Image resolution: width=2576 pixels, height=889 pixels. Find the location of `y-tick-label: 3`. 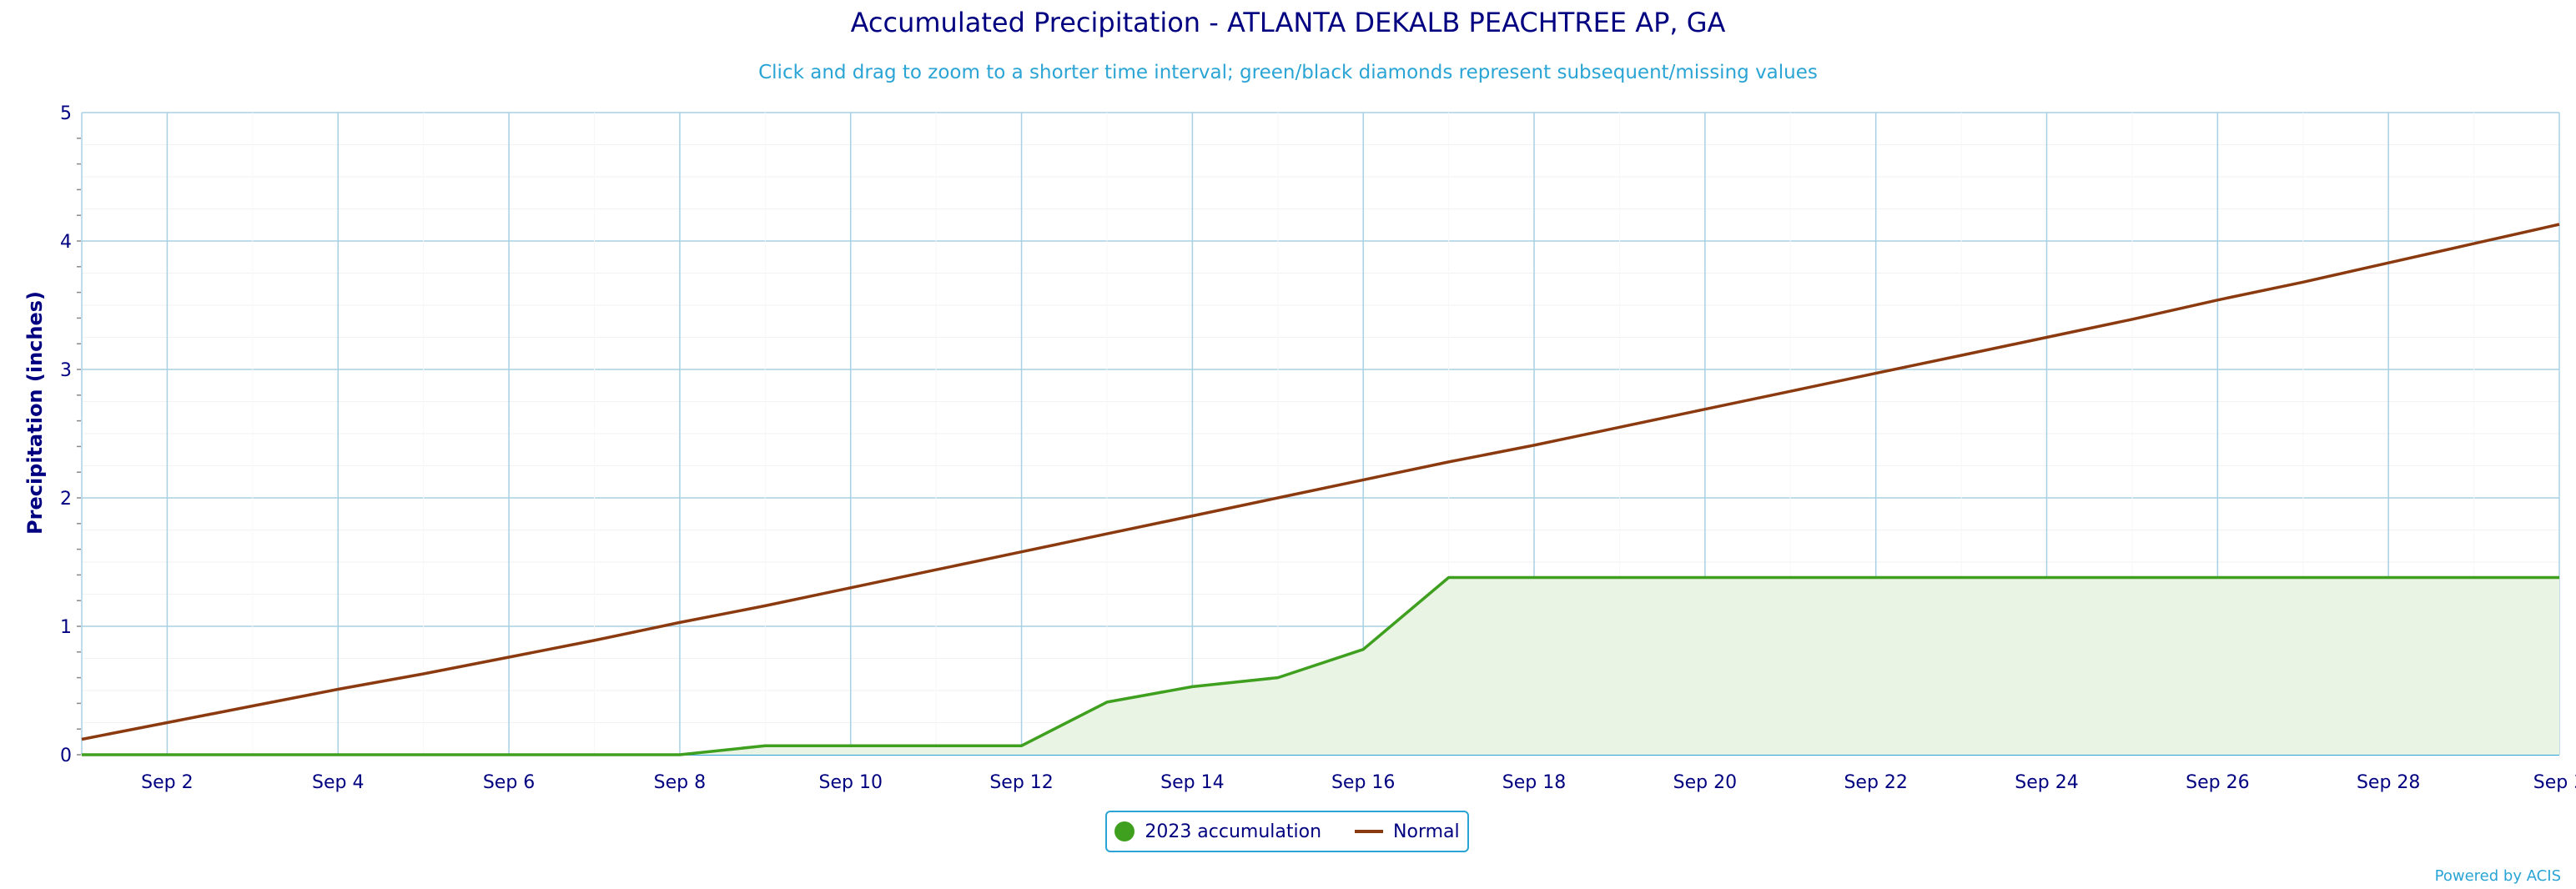

y-tick-label: 3 is located at coordinates (66, 370).